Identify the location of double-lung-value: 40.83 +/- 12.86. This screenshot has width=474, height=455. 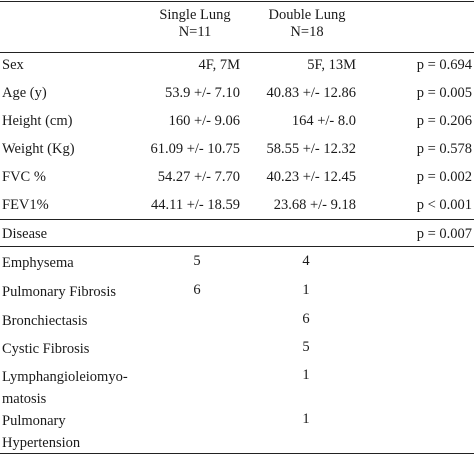
(311, 93).